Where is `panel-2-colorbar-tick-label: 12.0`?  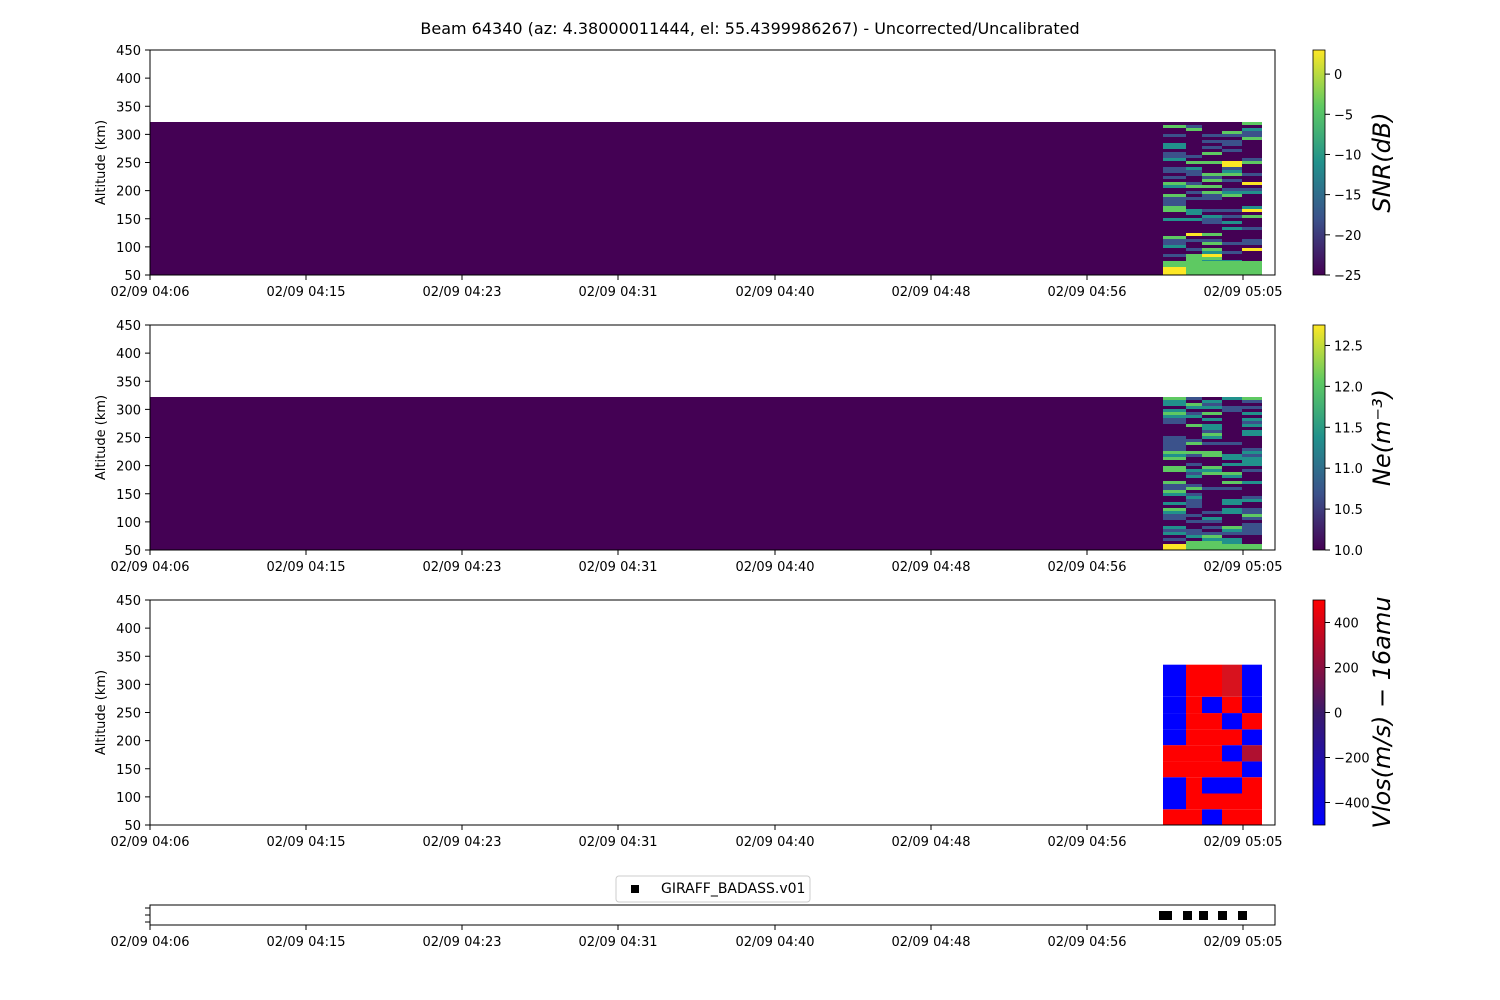 panel-2-colorbar-tick-label: 12.0 is located at coordinates (1348, 387).